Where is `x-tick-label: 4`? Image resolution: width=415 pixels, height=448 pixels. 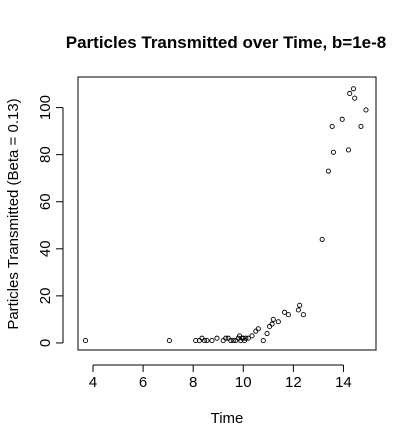 x-tick-label: 4 is located at coordinates (93, 382).